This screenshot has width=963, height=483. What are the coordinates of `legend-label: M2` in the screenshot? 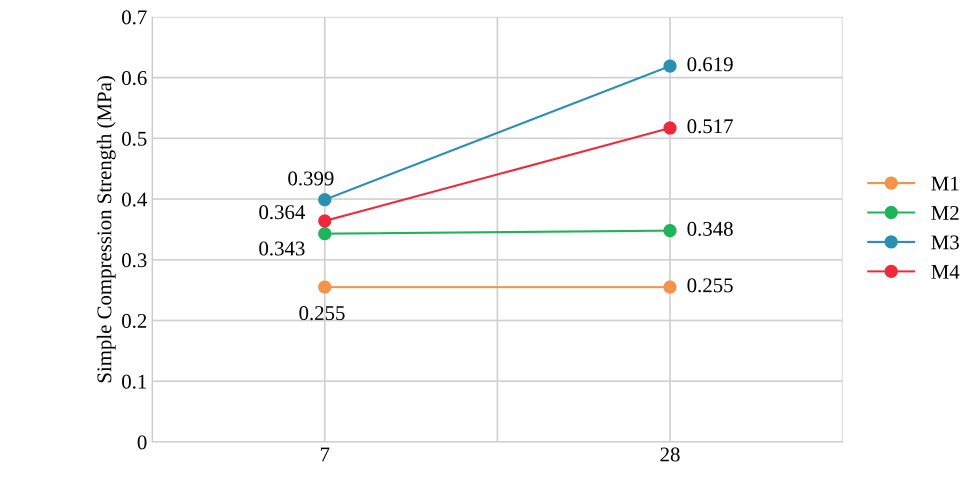 It's located at (945, 213).